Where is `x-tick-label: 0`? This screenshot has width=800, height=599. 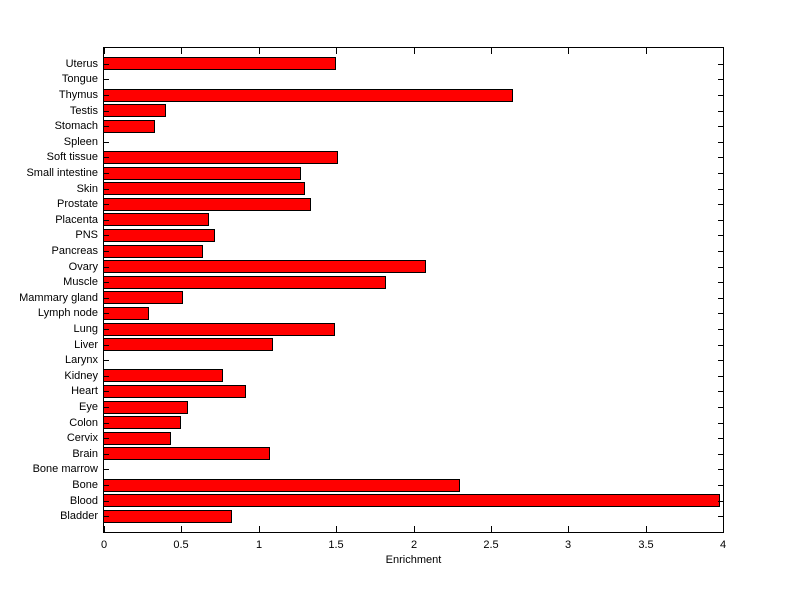
x-tick-label: 0 is located at coordinates (104, 545).